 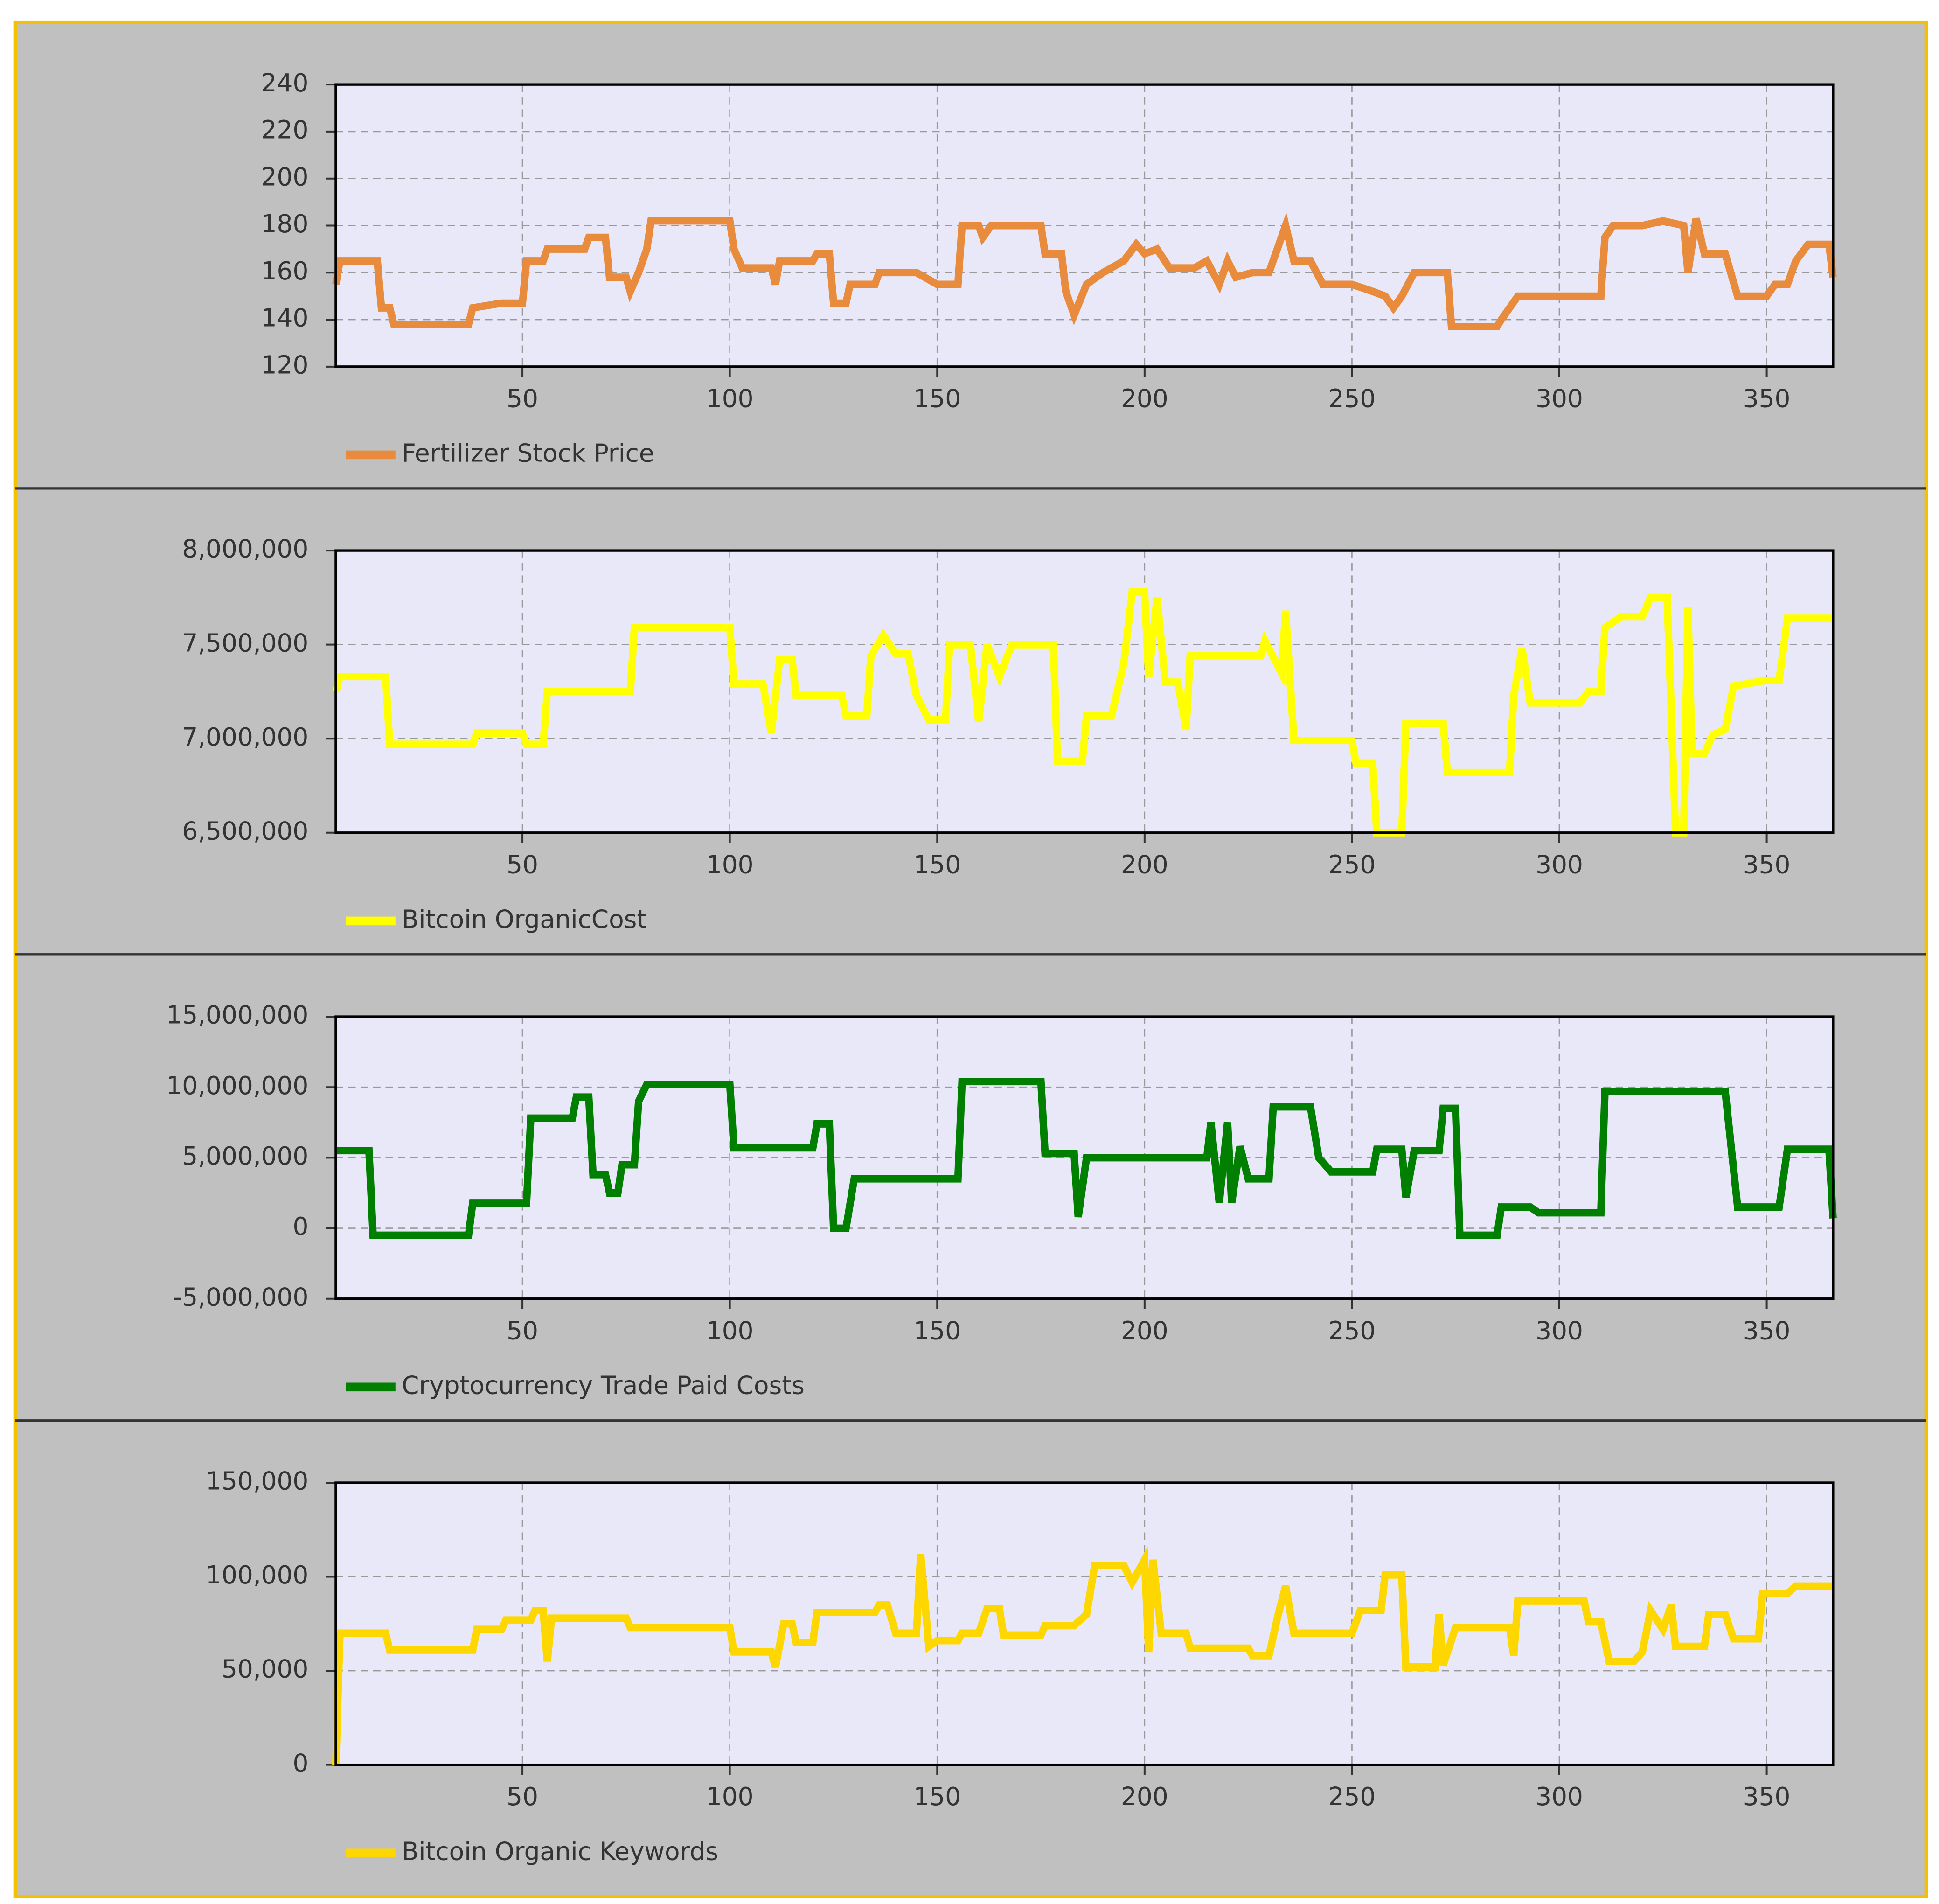 What do you see at coordinates (257, 1576) in the screenshot?
I see `y-tick-label: 100,000` at bounding box center [257, 1576].